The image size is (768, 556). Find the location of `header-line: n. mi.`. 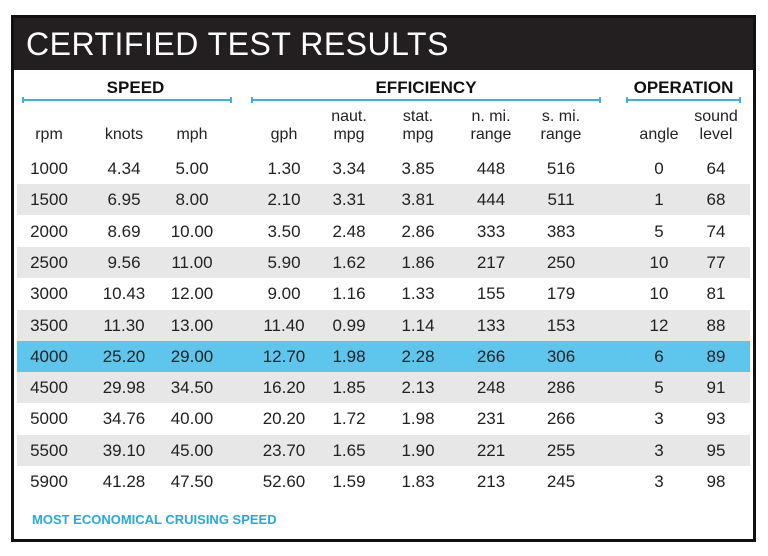

header-line: n. mi. is located at coordinates (491, 116).